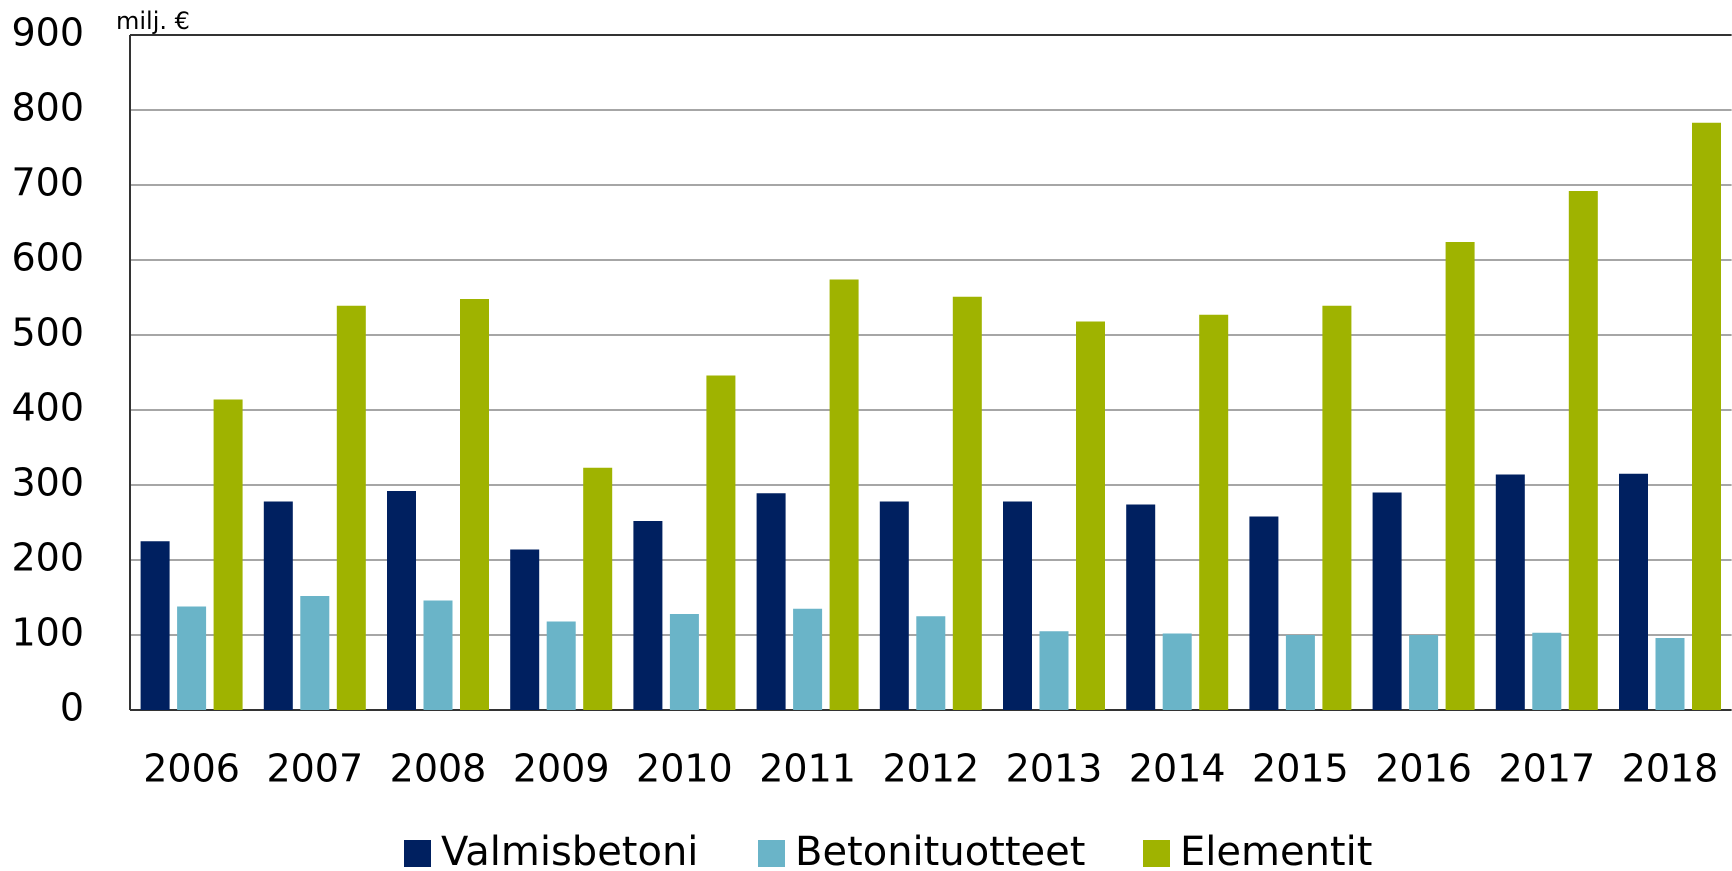 This screenshot has width=1732, height=871. I want to click on x-tick-label: 2014, so click(1177, 769).